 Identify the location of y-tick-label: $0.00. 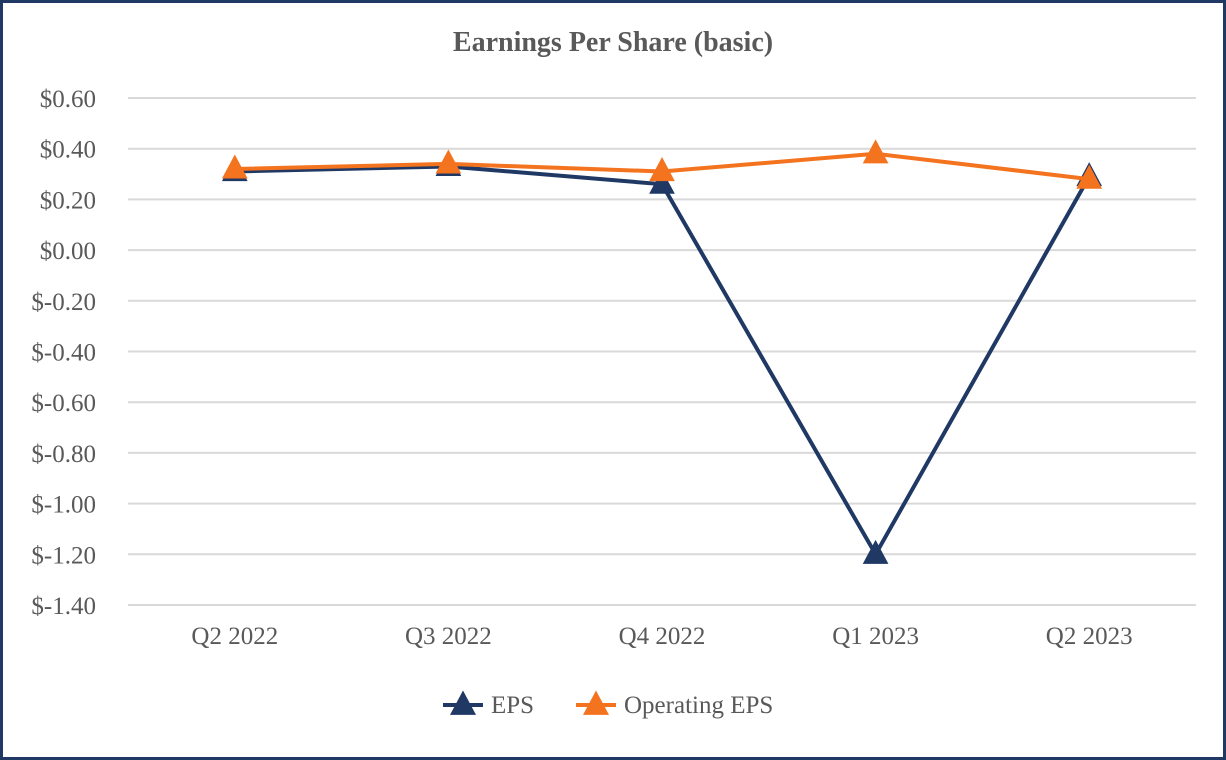
(68, 251).